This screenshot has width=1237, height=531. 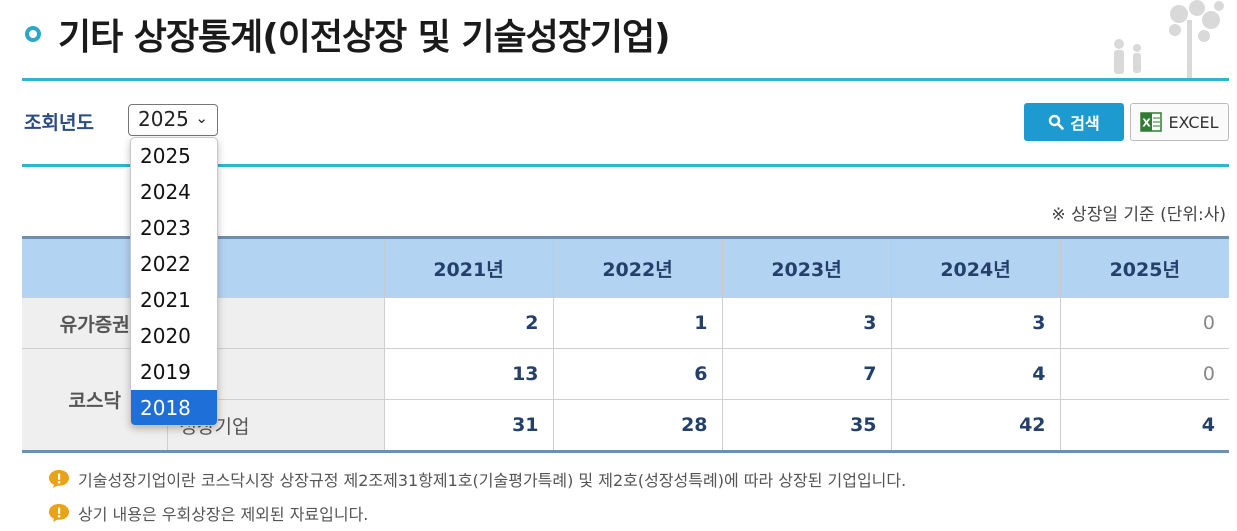 What do you see at coordinates (201, 118) in the screenshot?
I see `chevron-down-icon: ⌄` at bounding box center [201, 118].